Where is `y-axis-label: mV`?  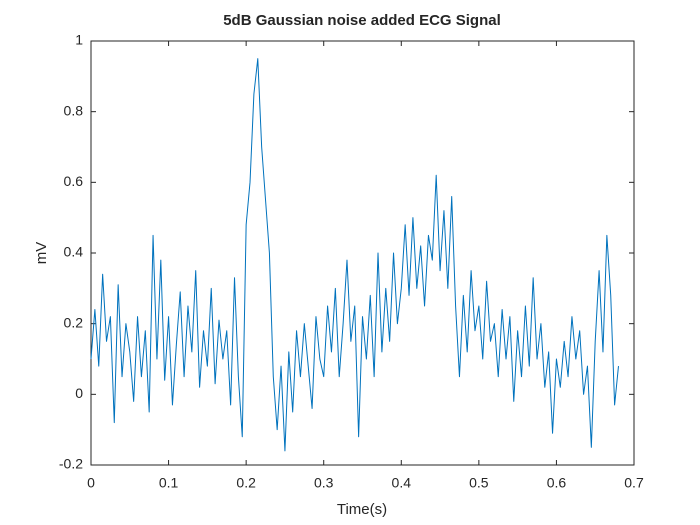 y-axis-label: mV is located at coordinates (41, 253).